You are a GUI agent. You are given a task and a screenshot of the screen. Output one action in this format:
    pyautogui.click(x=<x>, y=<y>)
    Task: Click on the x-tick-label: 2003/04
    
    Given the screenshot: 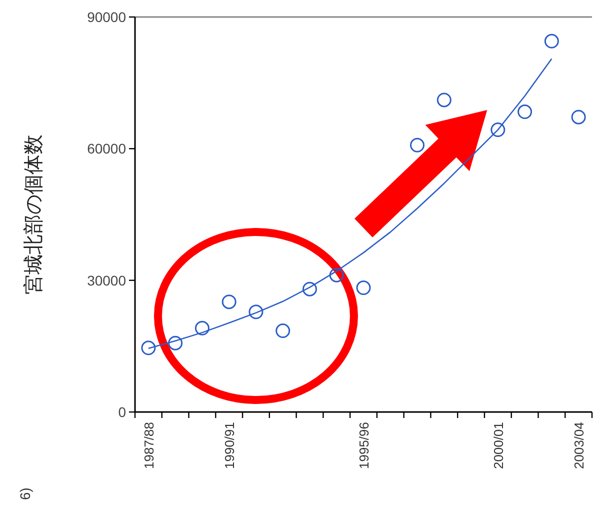 What is the action you would take?
    pyautogui.click(x=579, y=445)
    